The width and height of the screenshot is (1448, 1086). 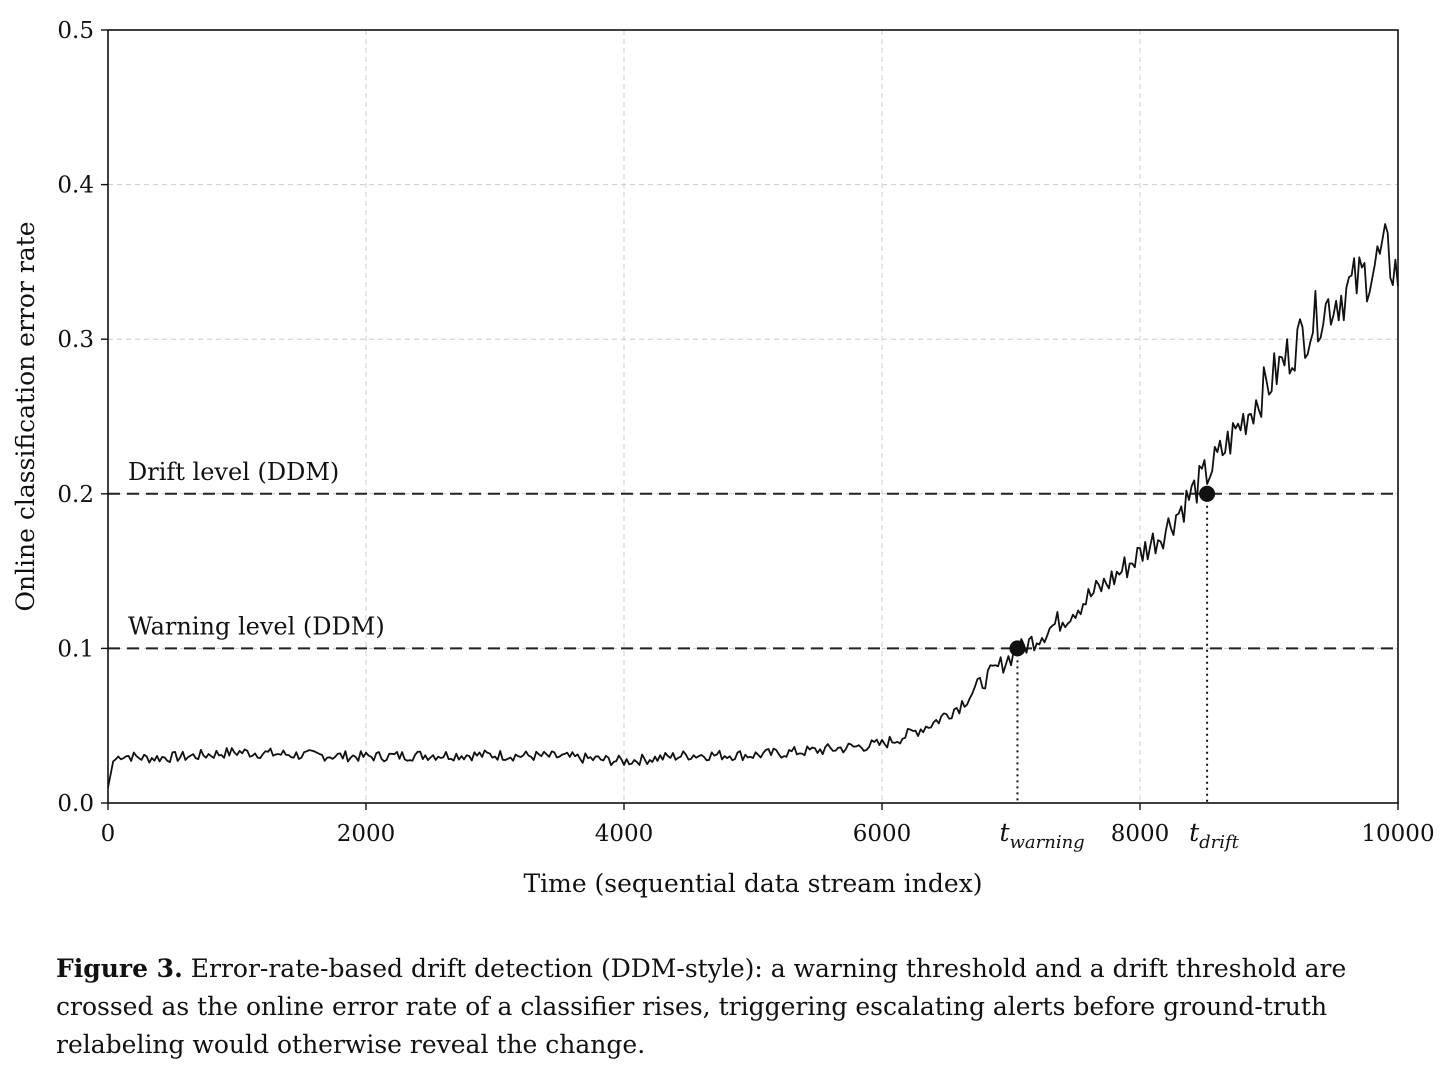 I want to click on y-axis-label: Online classification error rate, so click(x=25, y=416).